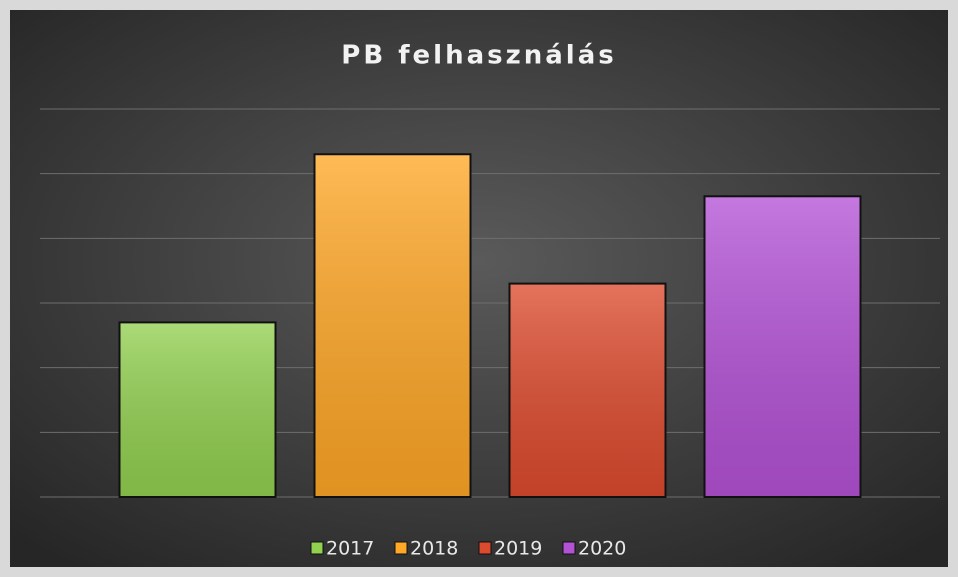 Image resolution: width=958 pixels, height=577 pixels. Describe the element at coordinates (518, 549) in the screenshot. I see `legend-label: 2019` at that location.